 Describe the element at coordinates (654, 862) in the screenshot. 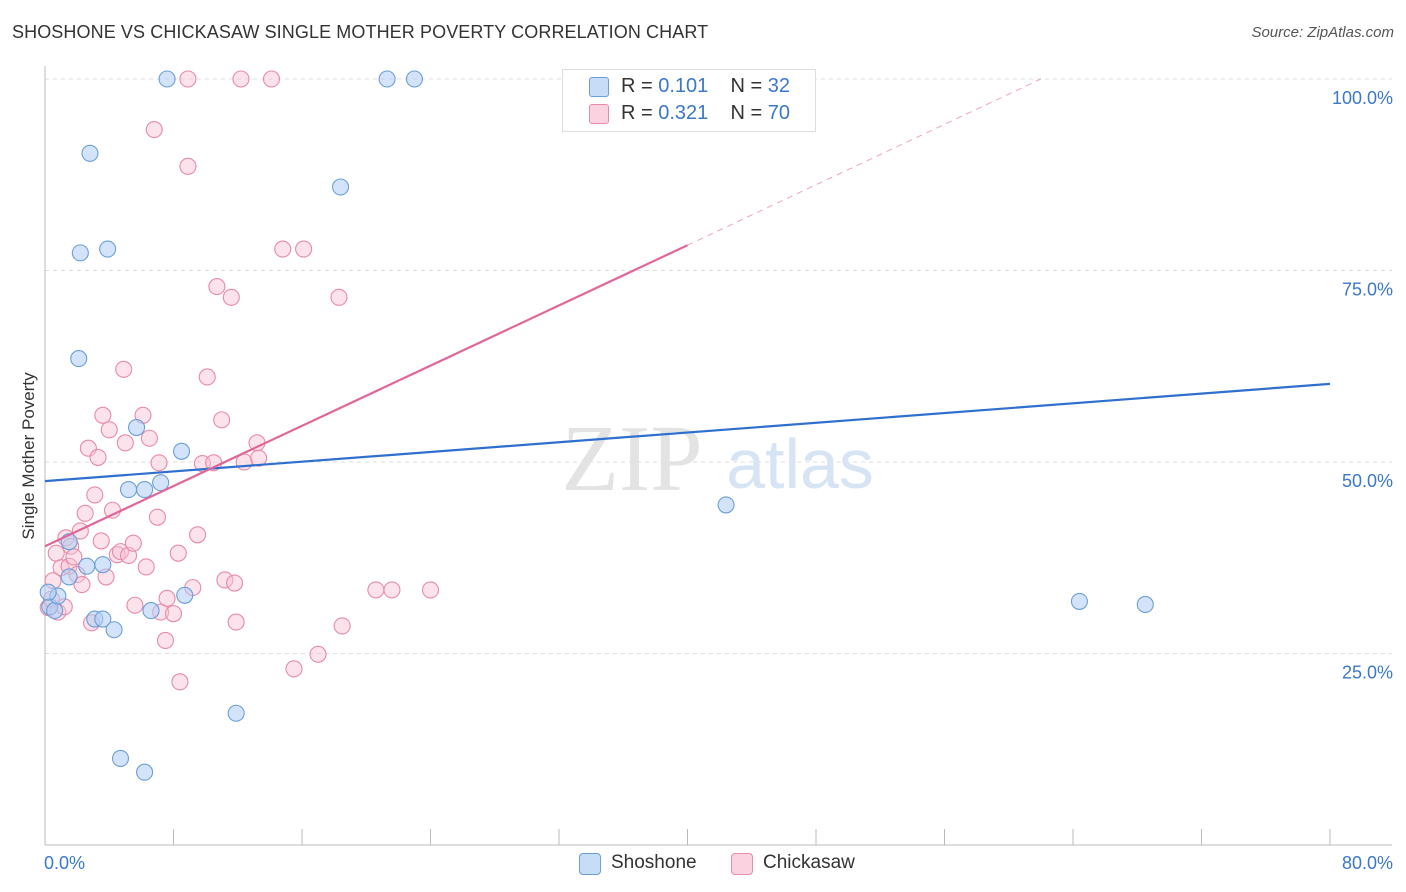

I see `legend-shoshone-label: Shoshone` at that location.